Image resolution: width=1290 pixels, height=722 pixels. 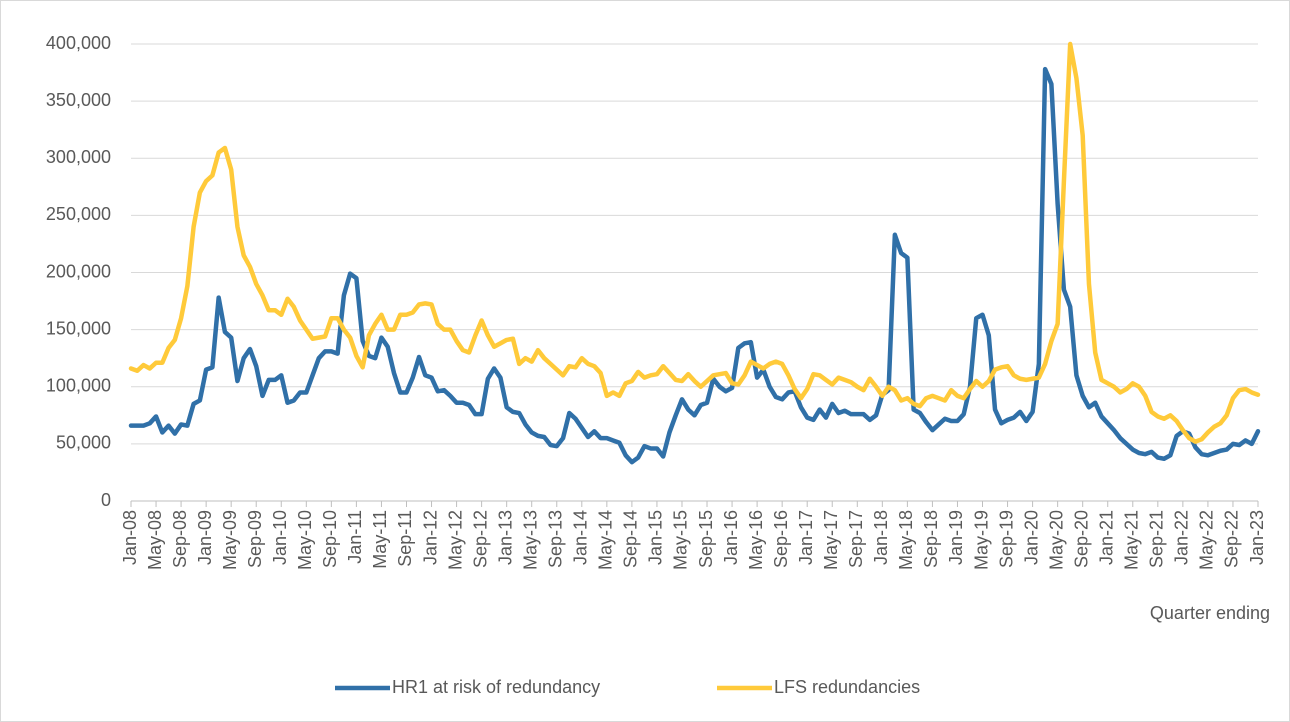 What do you see at coordinates (130, 537) in the screenshot?
I see `x-tick-label: Jan-08` at bounding box center [130, 537].